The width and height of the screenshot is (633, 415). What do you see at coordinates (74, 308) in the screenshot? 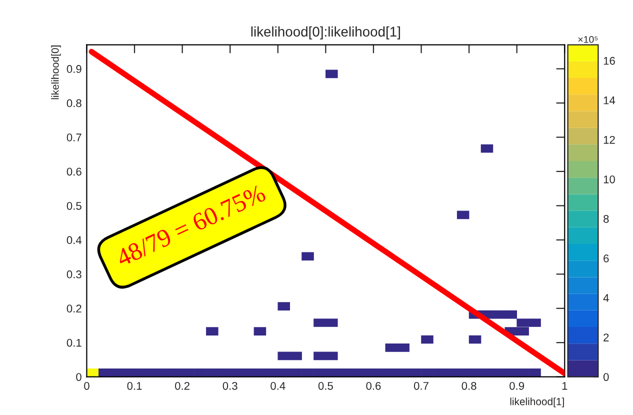
I see `y-tick-label: 0.2` at bounding box center [74, 308].